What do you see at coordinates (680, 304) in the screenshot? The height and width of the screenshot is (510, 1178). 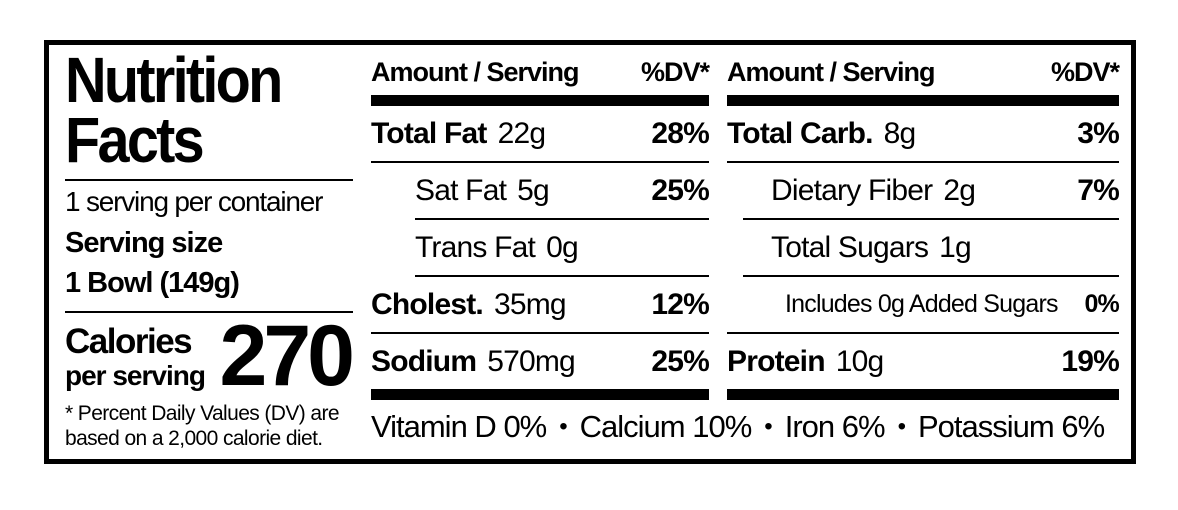 I see `nutrient-dv: 12%` at bounding box center [680, 304].